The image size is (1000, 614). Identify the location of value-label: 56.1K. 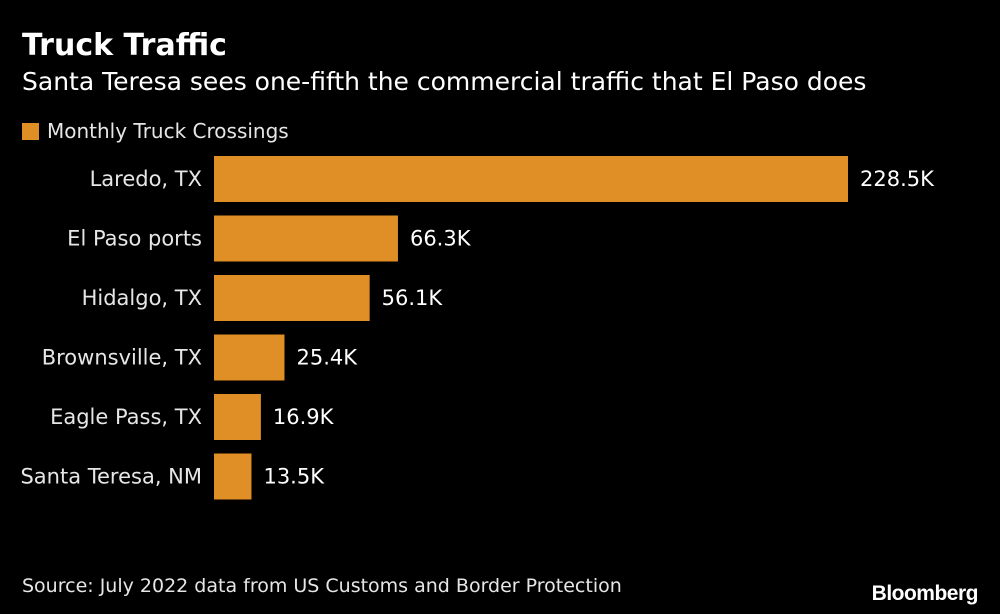
(413, 298).